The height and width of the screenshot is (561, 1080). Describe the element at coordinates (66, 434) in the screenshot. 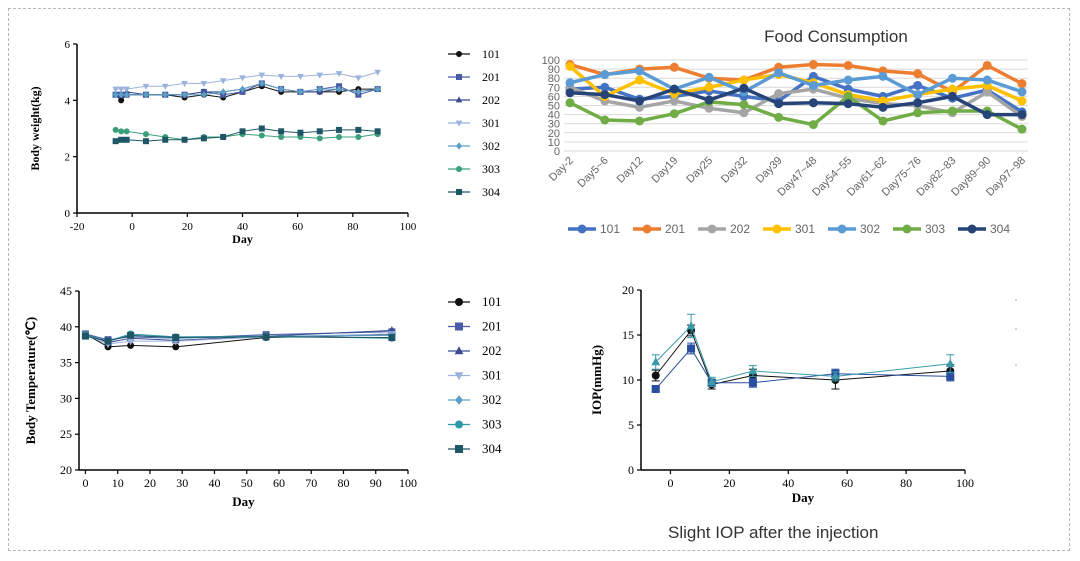

I see `y-tick-label: 25` at that location.